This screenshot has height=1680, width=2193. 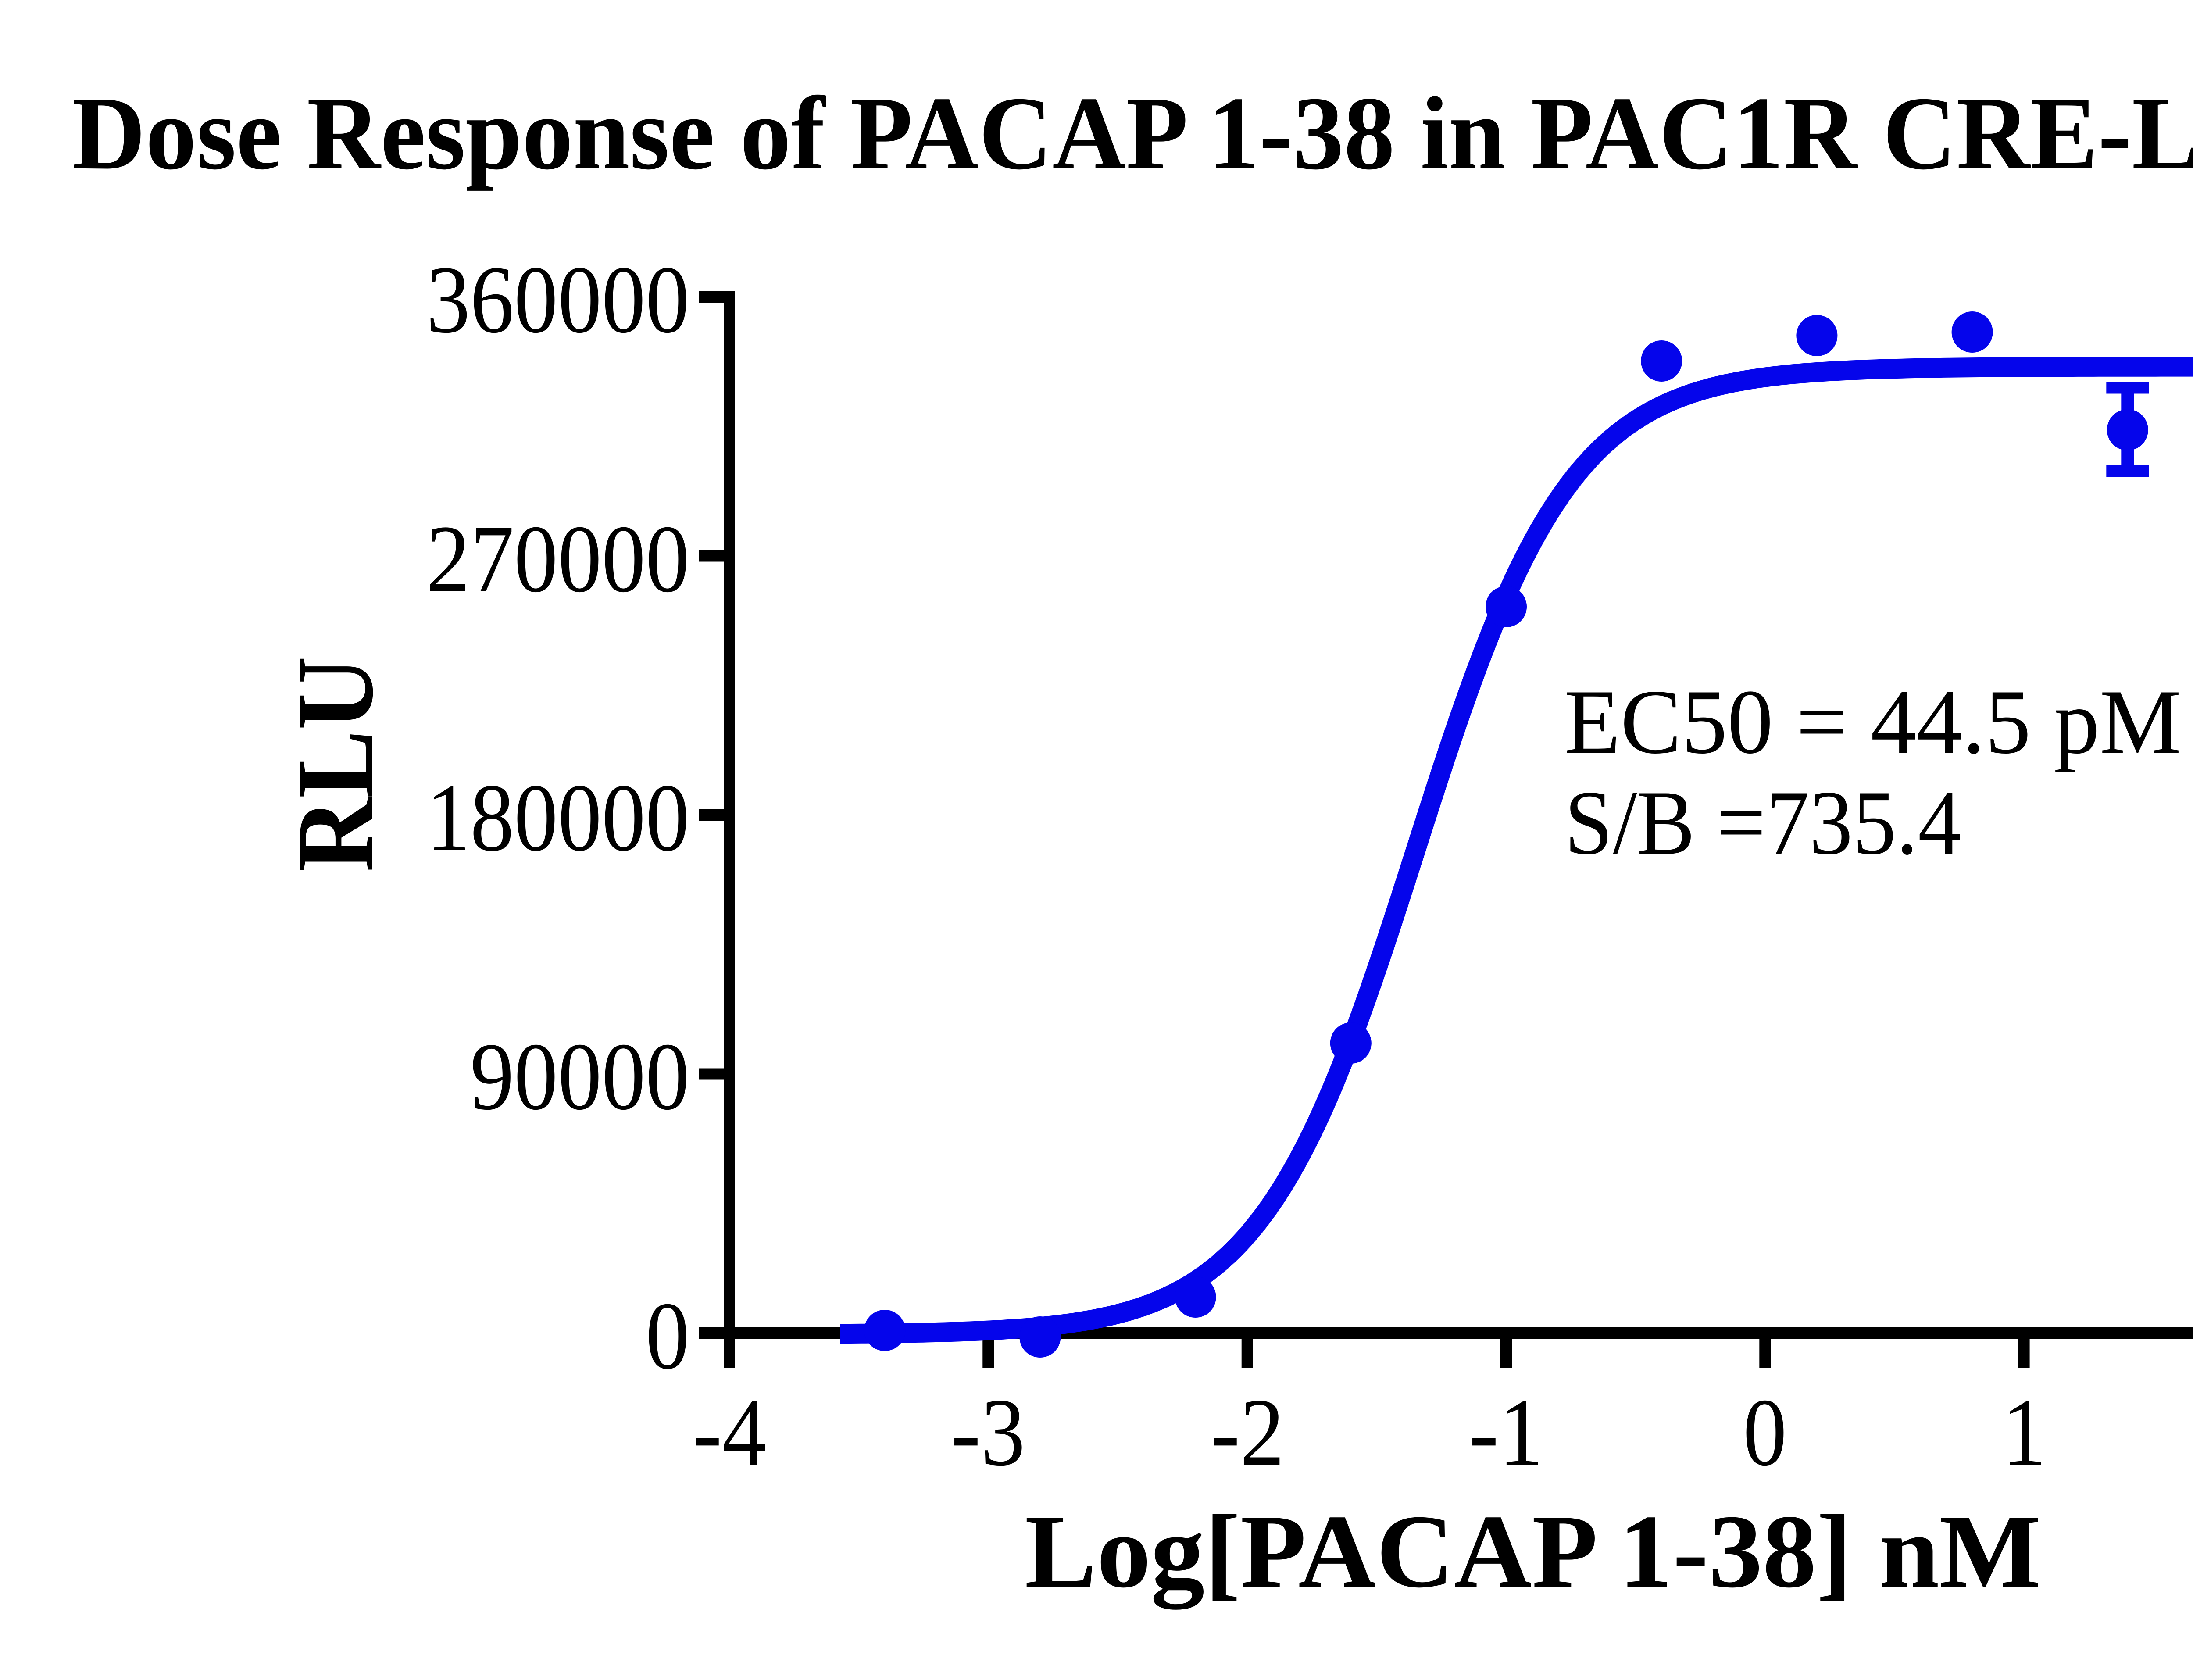 What do you see at coordinates (557, 817) in the screenshot?
I see `svg-text: 180000` at bounding box center [557, 817].